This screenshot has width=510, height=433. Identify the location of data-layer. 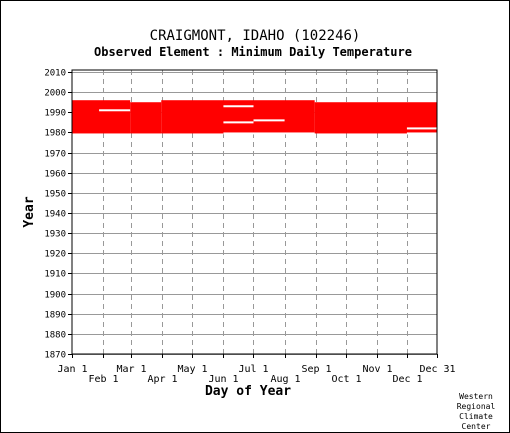
(254, 117).